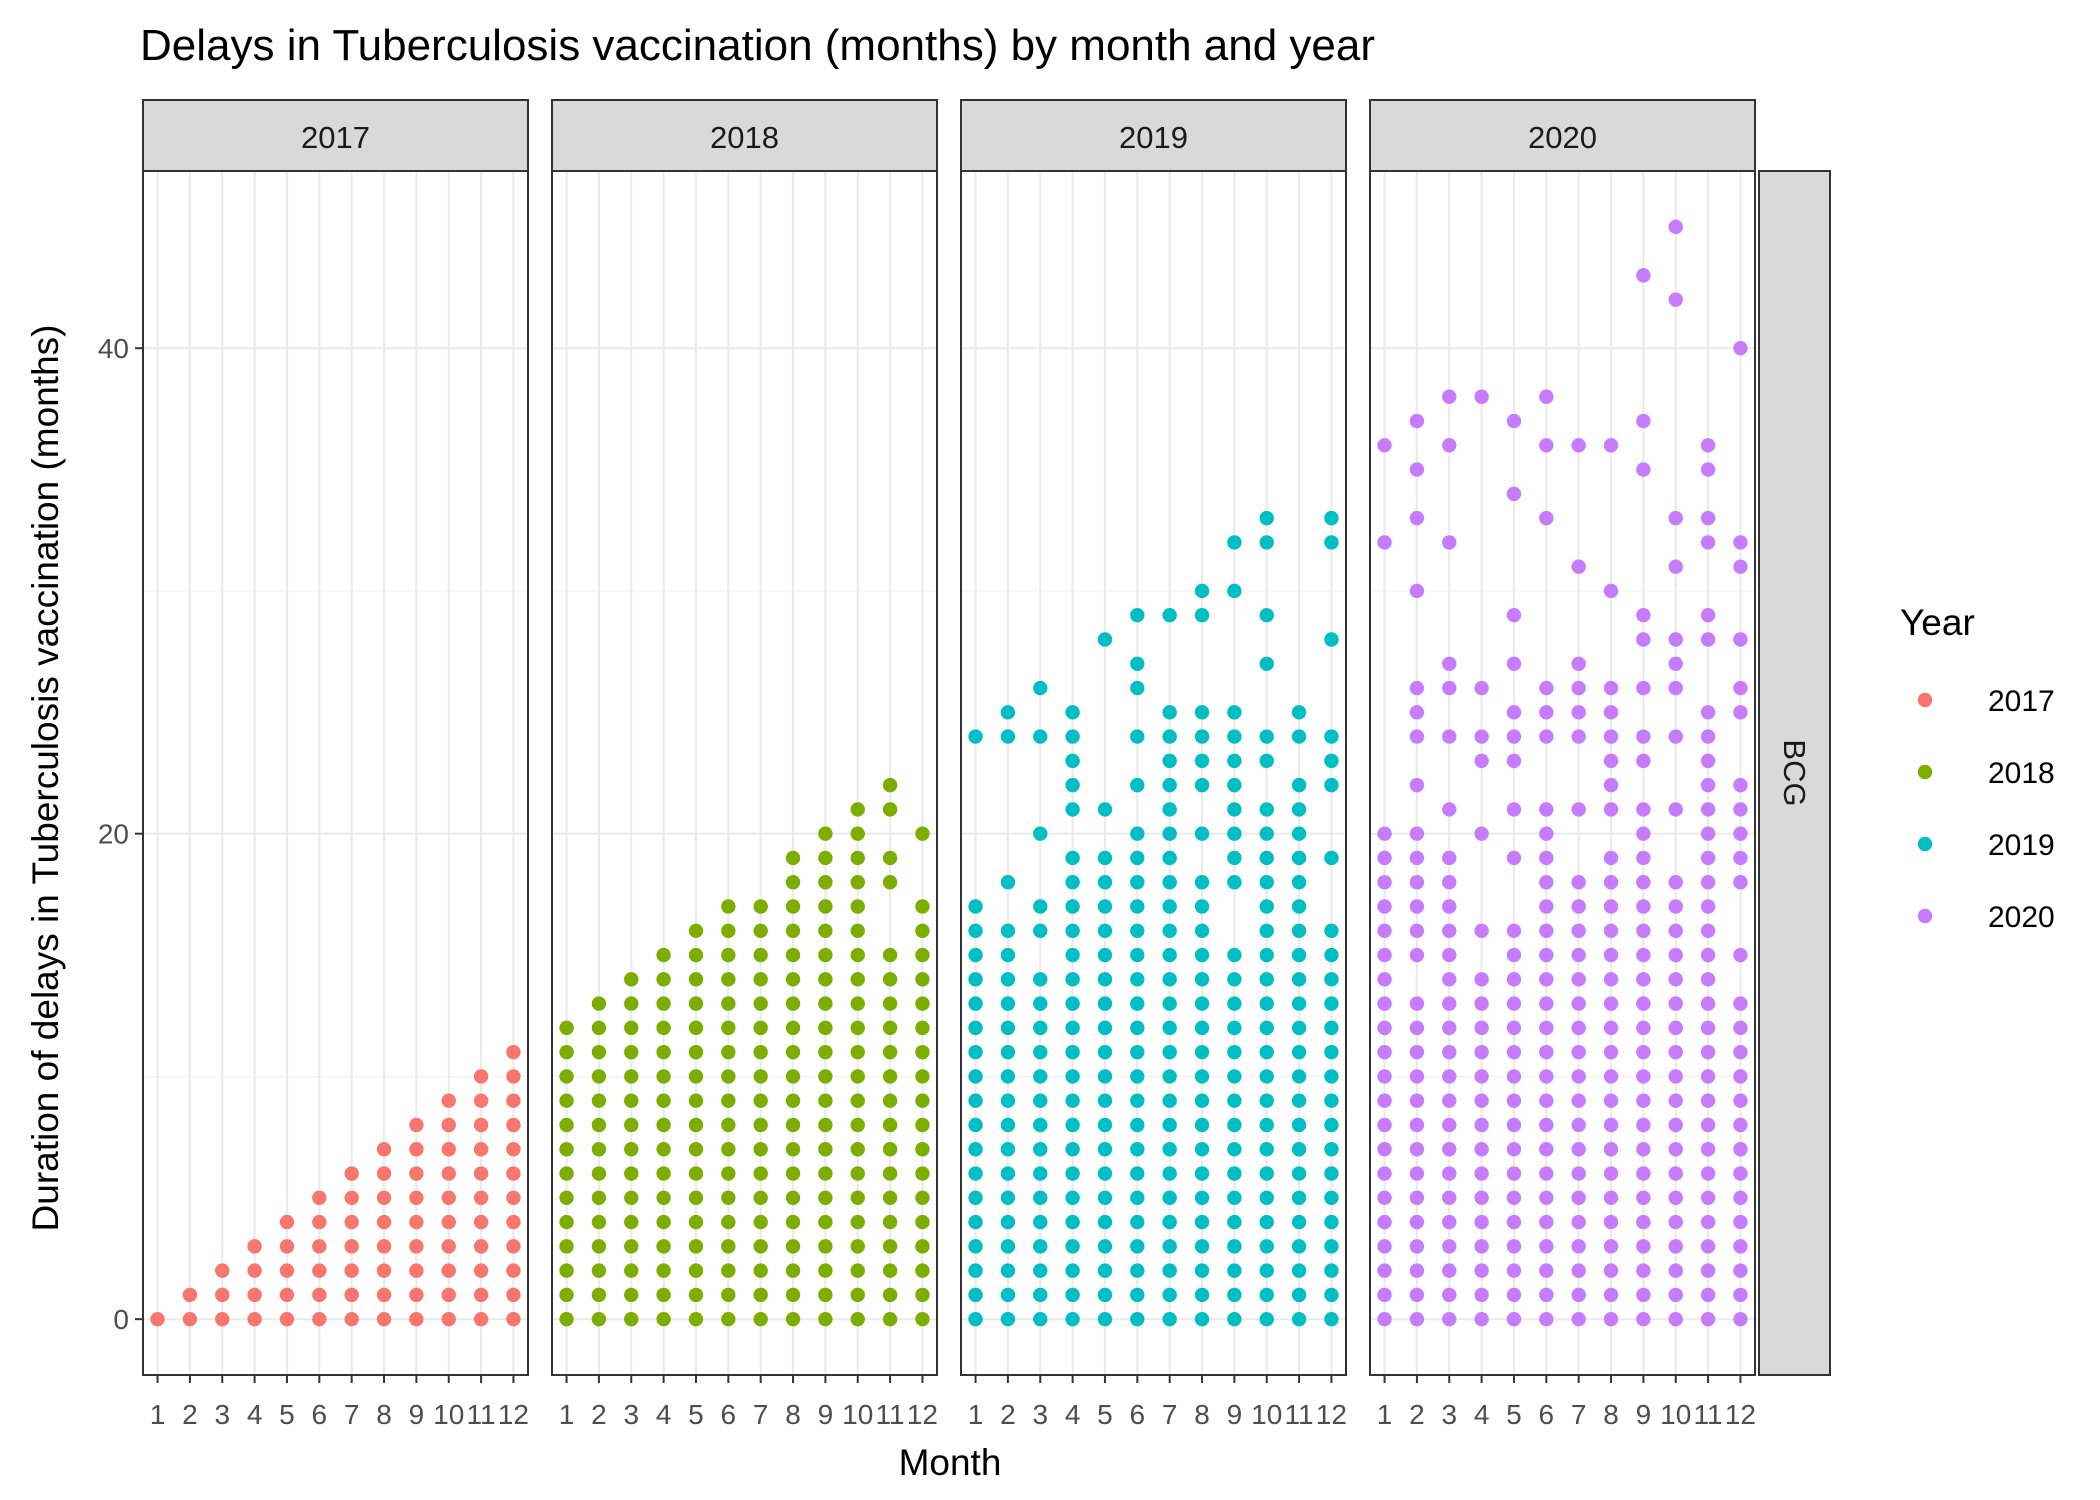 This screenshot has height=1500, width=2100. Describe the element at coordinates (113, 834) in the screenshot. I see `y-tick-label: 20` at that location.